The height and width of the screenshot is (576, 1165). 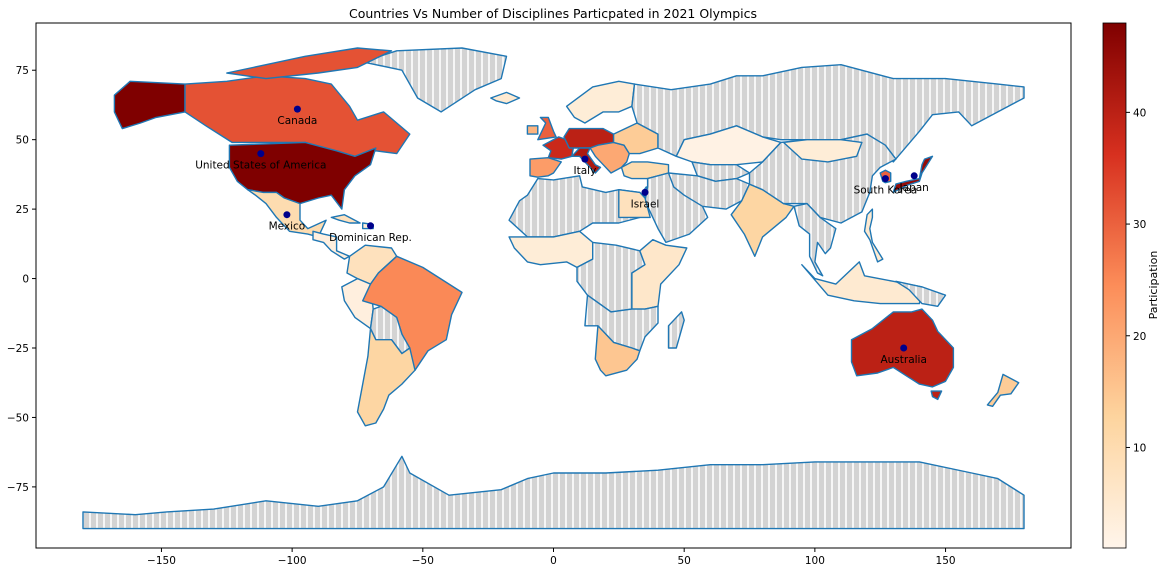 I want to click on region-mongolia, so click(x=822, y=150).